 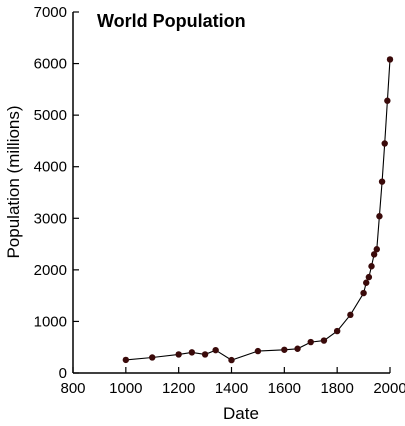 I want to click on x-ticks: 800 1000 1200 1400 1600 1800 2000, so click(x=232, y=382).